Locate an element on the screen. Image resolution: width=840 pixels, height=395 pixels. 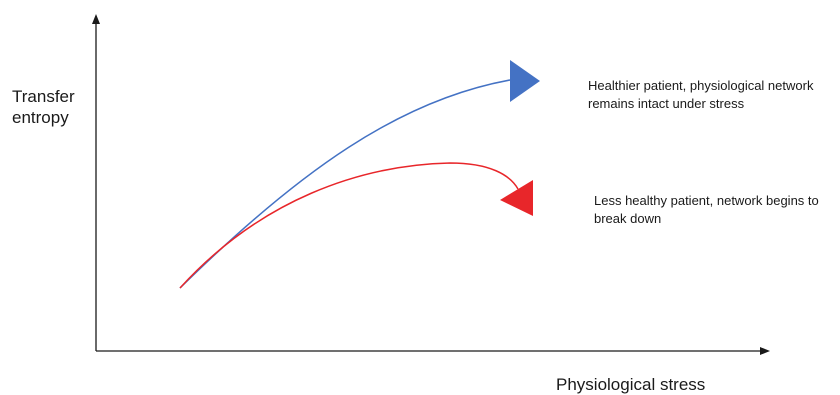
unhealthy-arrowhead is located at coordinates (516, 198).